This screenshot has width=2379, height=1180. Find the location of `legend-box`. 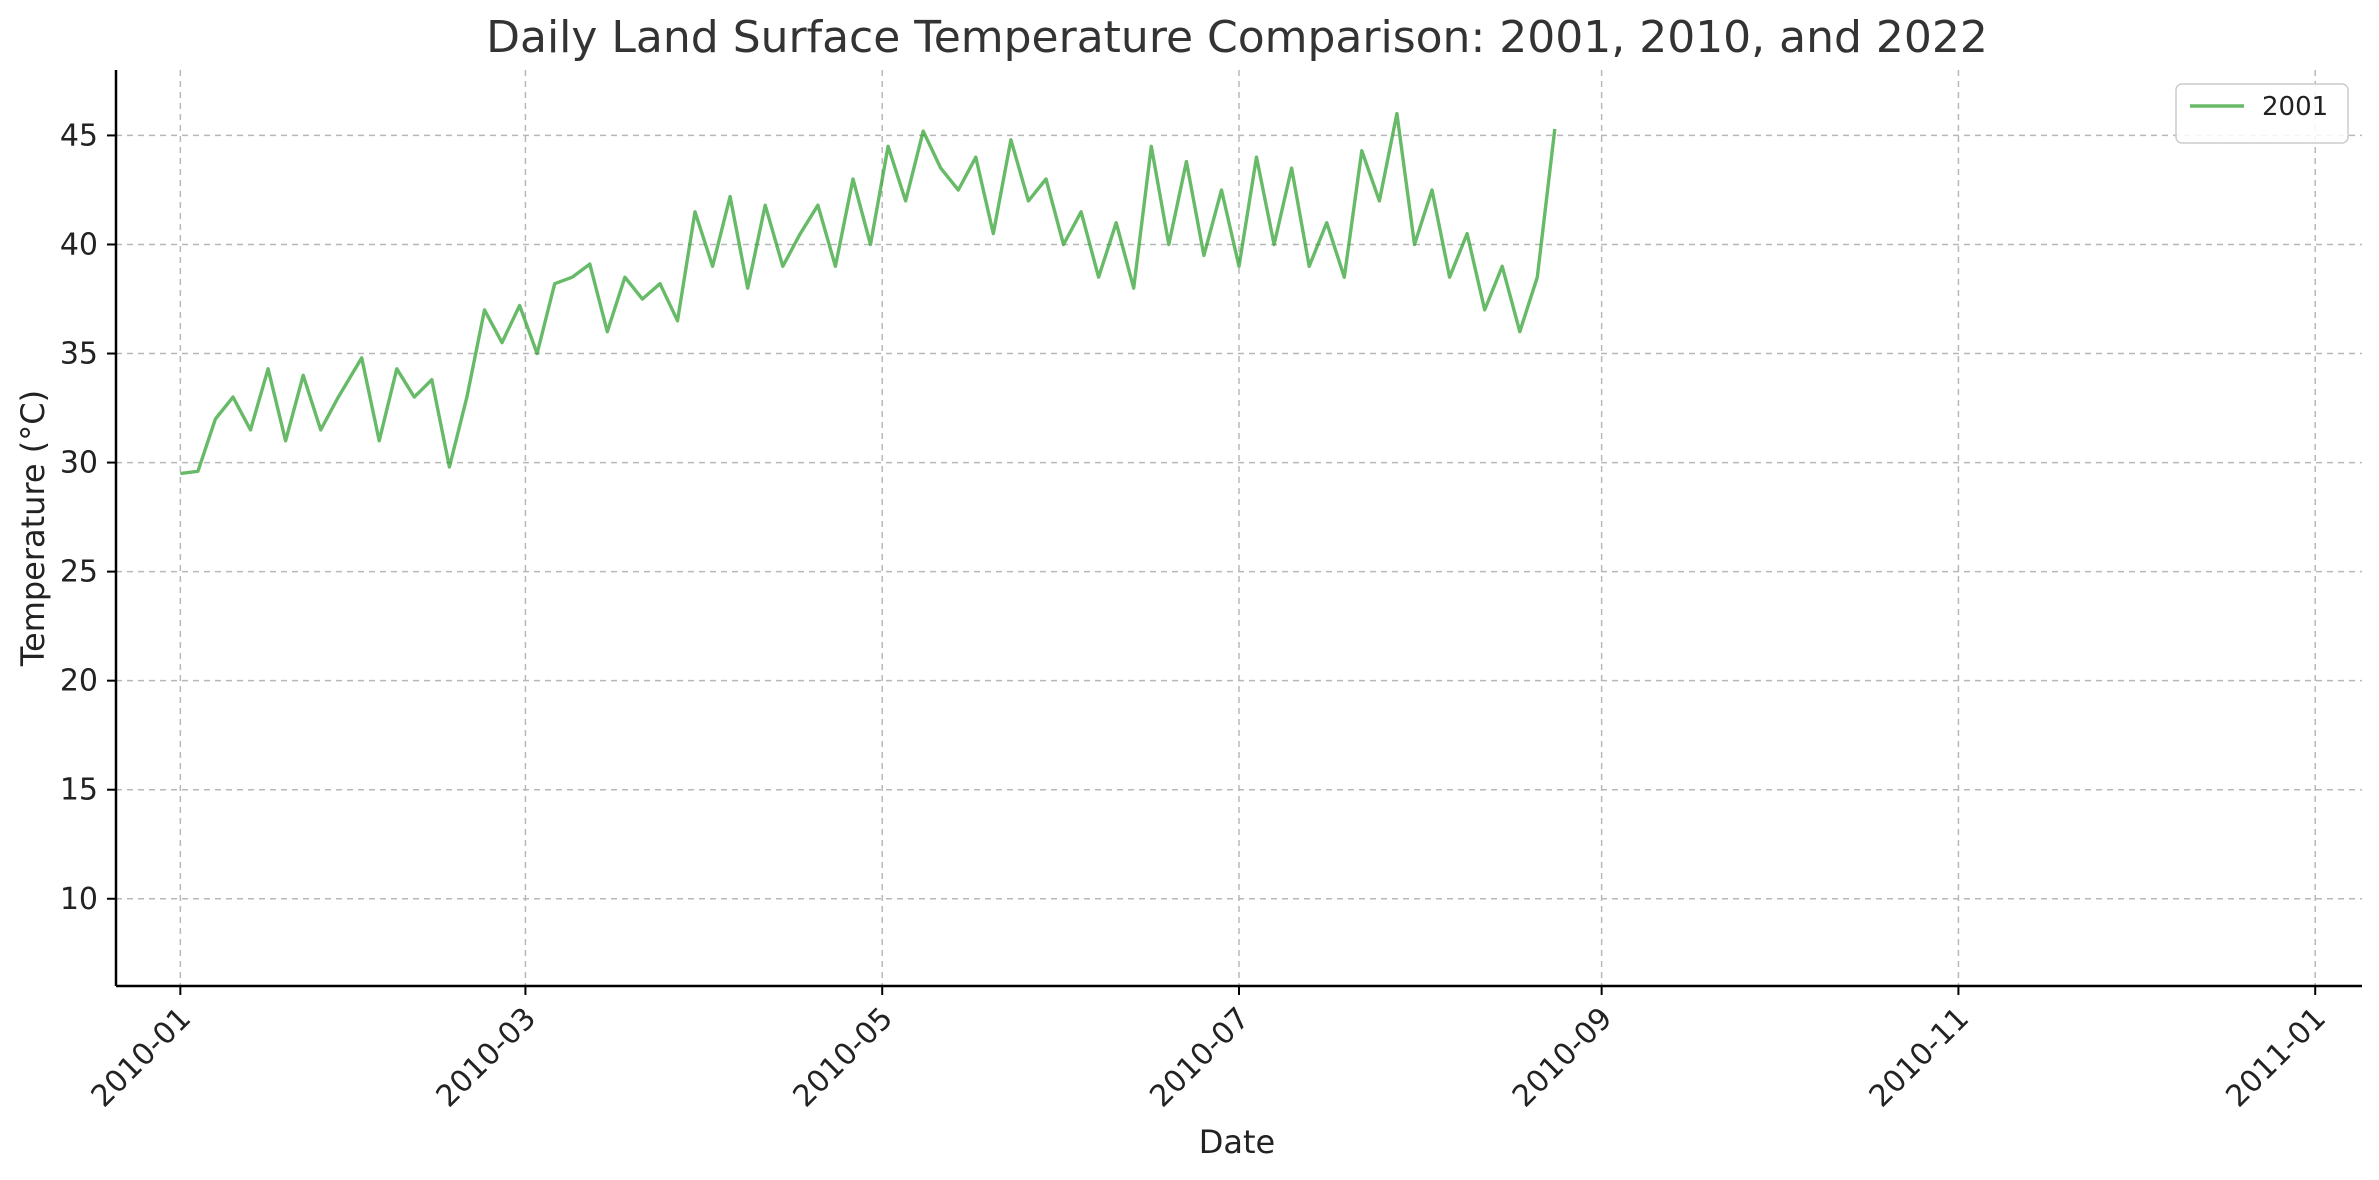

legend-box is located at coordinates (2262, 113).